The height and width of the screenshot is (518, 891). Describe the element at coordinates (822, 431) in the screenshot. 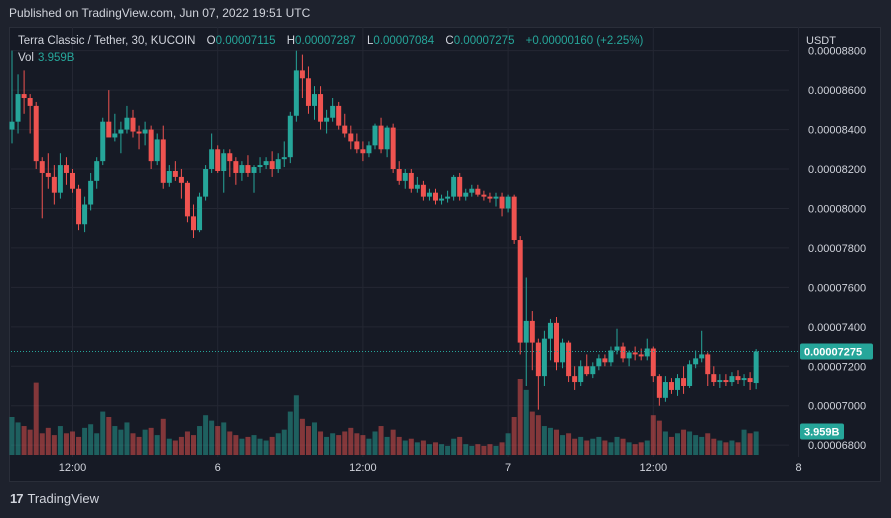

I see `last-volume-tag: 3.959B` at that location.